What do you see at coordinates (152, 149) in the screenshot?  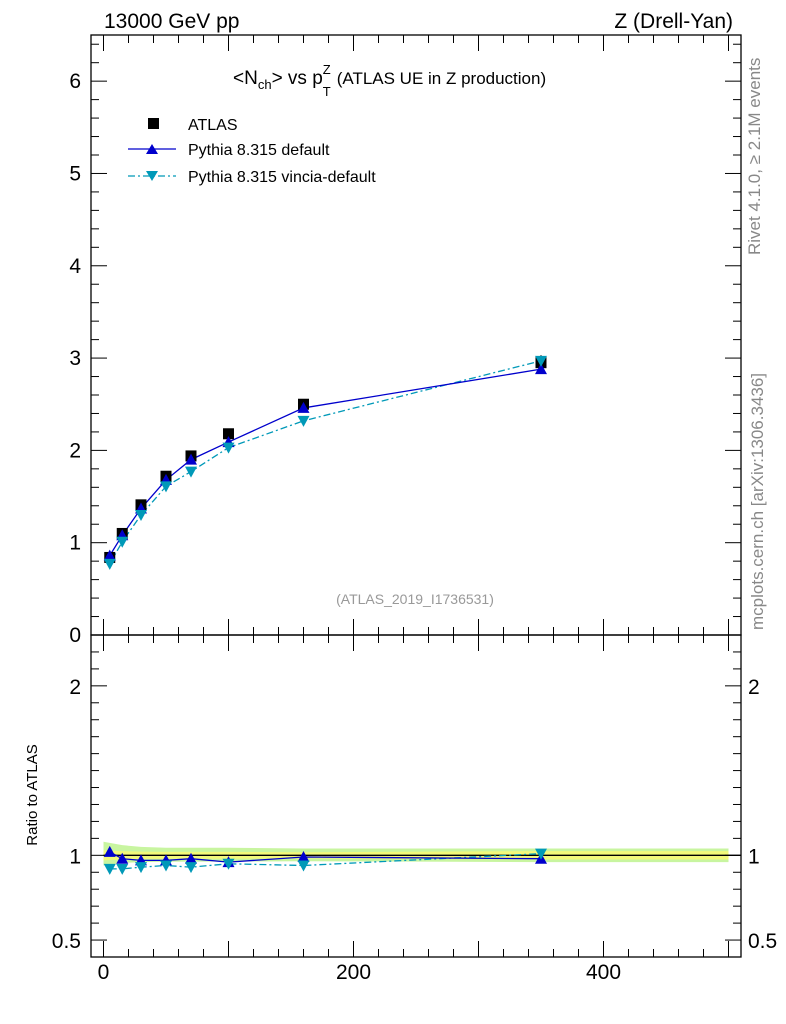 I see `legend-marker-default` at bounding box center [152, 149].